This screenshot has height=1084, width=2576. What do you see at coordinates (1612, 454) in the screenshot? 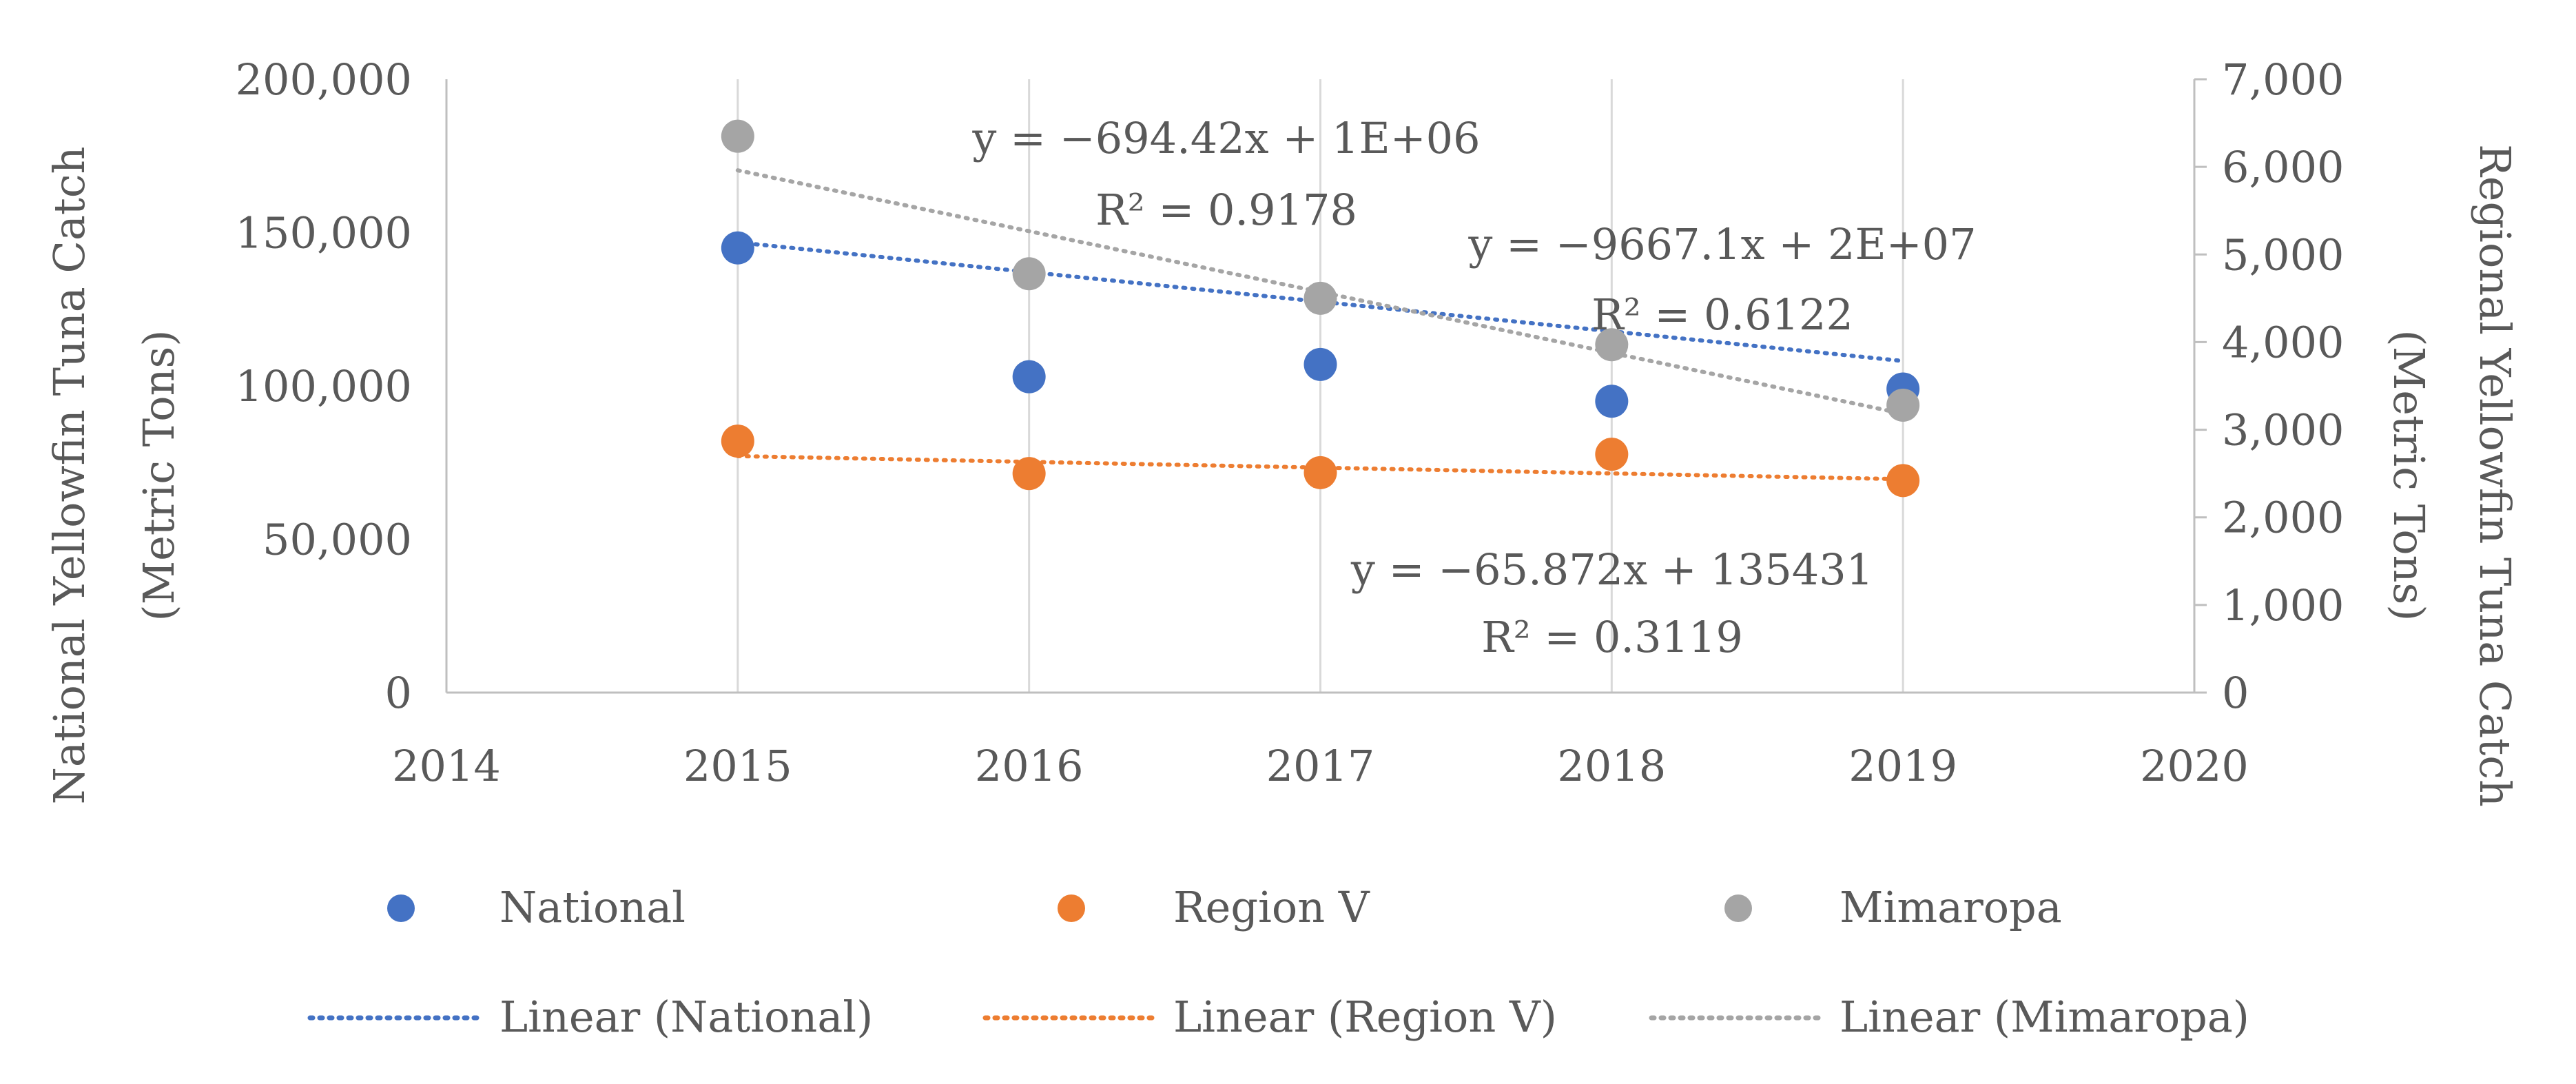
I see `point-region-v-2018` at bounding box center [1612, 454].